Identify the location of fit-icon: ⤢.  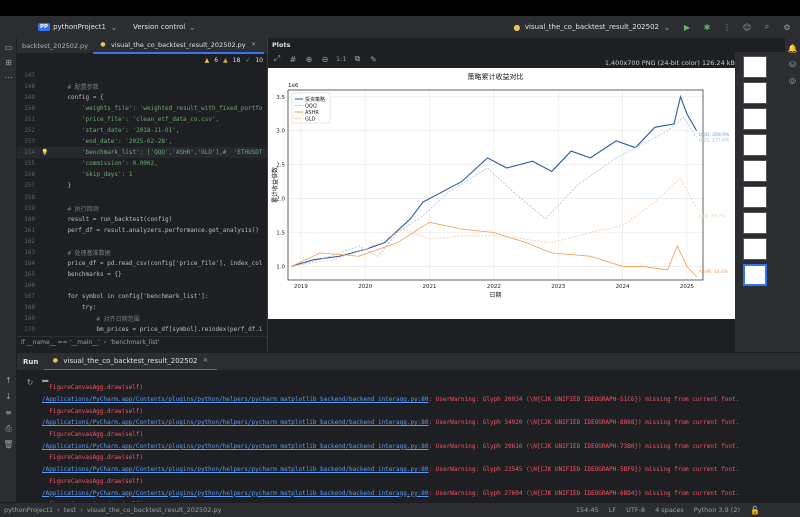
(277, 58).